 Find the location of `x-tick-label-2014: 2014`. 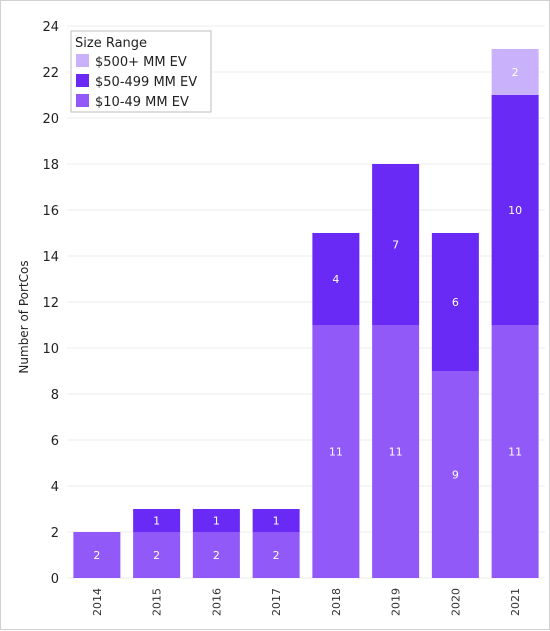

x-tick-label-2014: 2014 is located at coordinates (97, 602).